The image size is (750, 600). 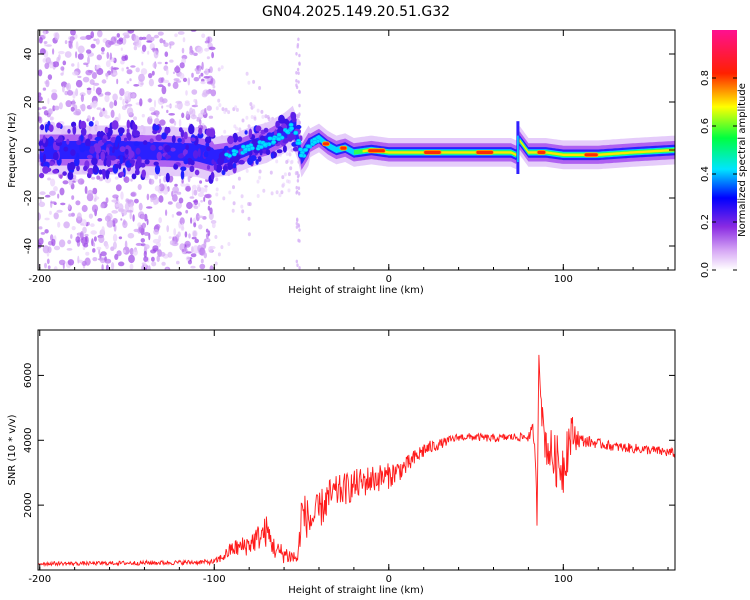 What do you see at coordinates (356, 12) in the screenshot?
I see `figure-title: GN04.2025.149.20.51.G32` at bounding box center [356, 12].